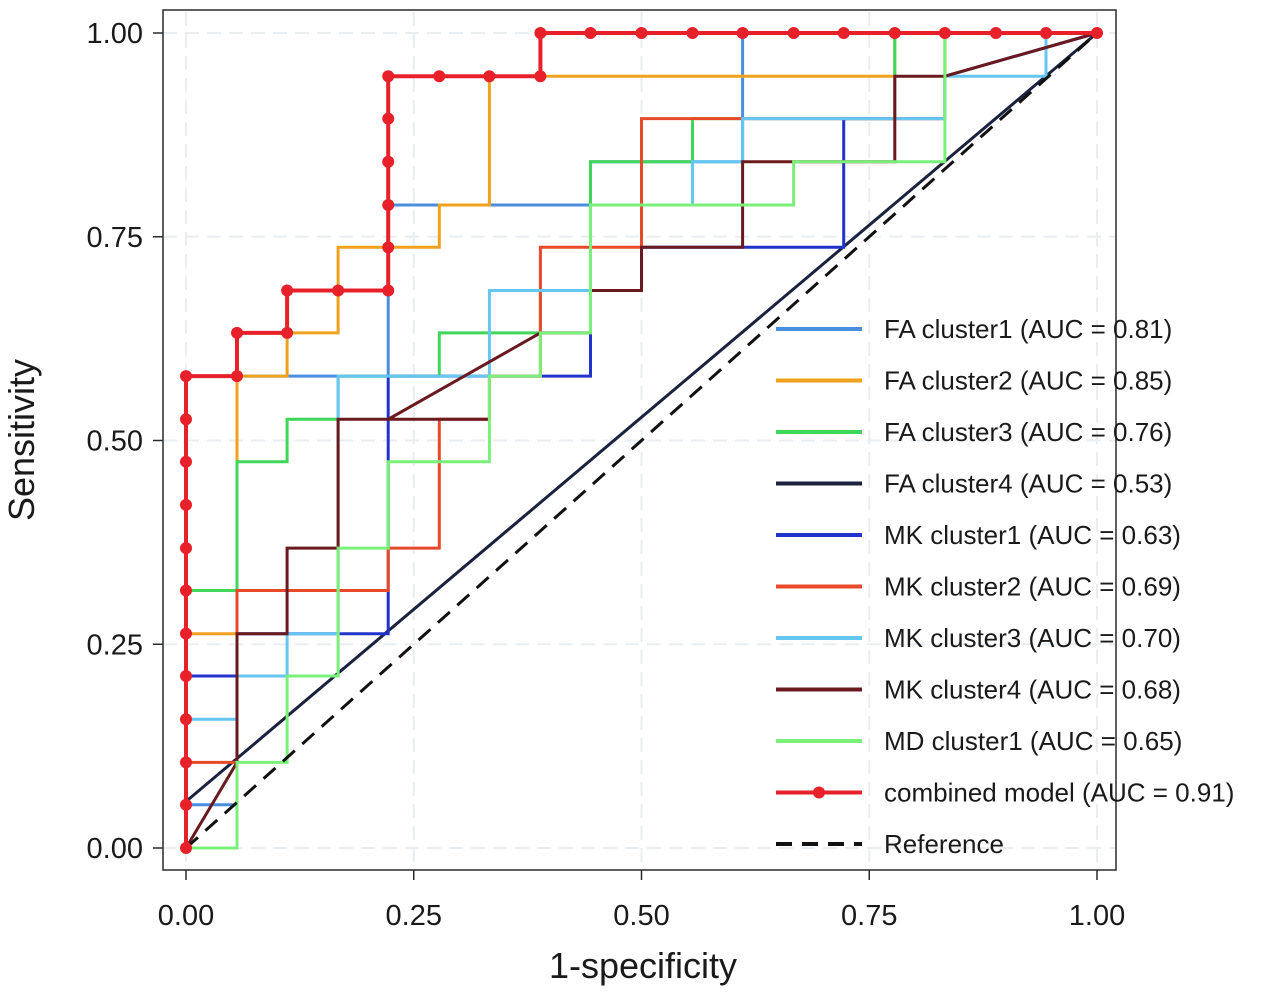 The height and width of the screenshot is (995, 1280). Describe the element at coordinates (1028, 432) in the screenshot. I see `legend-label-fa-cluster3: FA cluster3 (AUC = 0.76)` at that location.